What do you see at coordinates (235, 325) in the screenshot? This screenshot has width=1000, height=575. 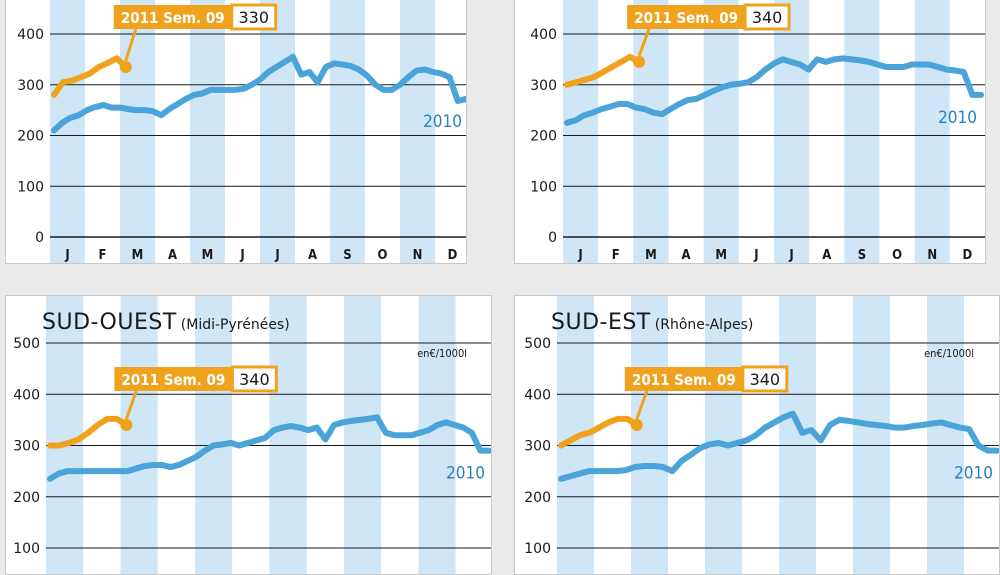 I see `chart-title-subregion: (Midi-Pyrénées)` at bounding box center [235, 325].